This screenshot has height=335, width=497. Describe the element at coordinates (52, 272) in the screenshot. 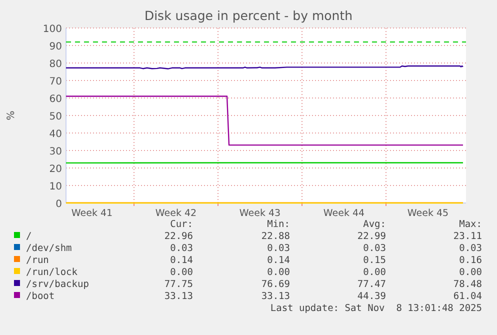

I see `legend-label: /run/lock` at that location.